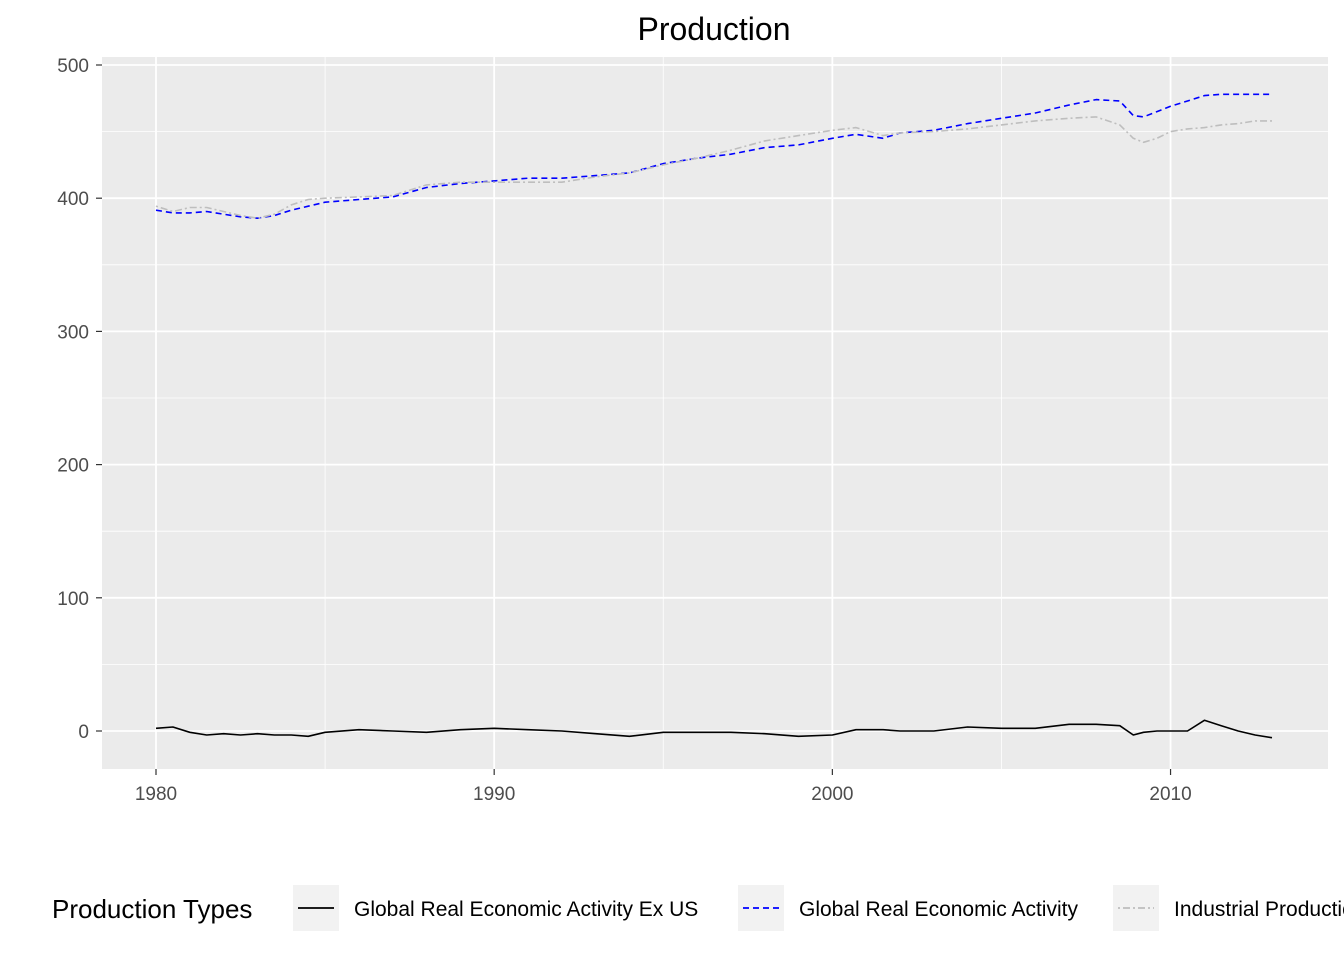  What do you see at coordinates (73, 599) in the screenshot?
I see `y-tick-label: 100` at bounding box center [73, 599].